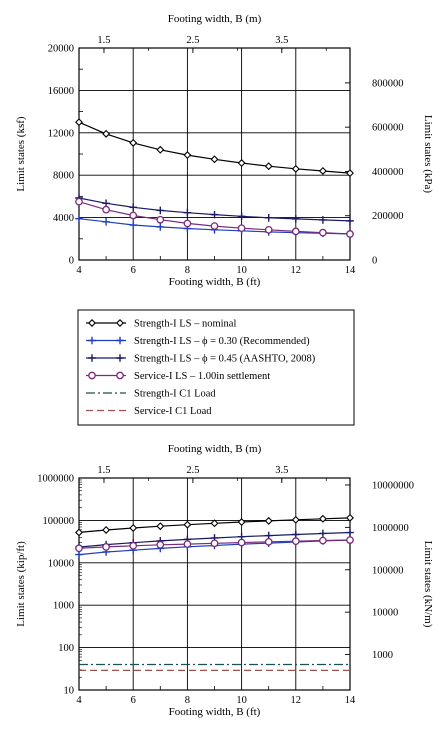 The image size is (444, 735). Describe the element at coordinates (79, 700) in the screenshot. I see `chart-2-x-tick-label: 4` at that location.